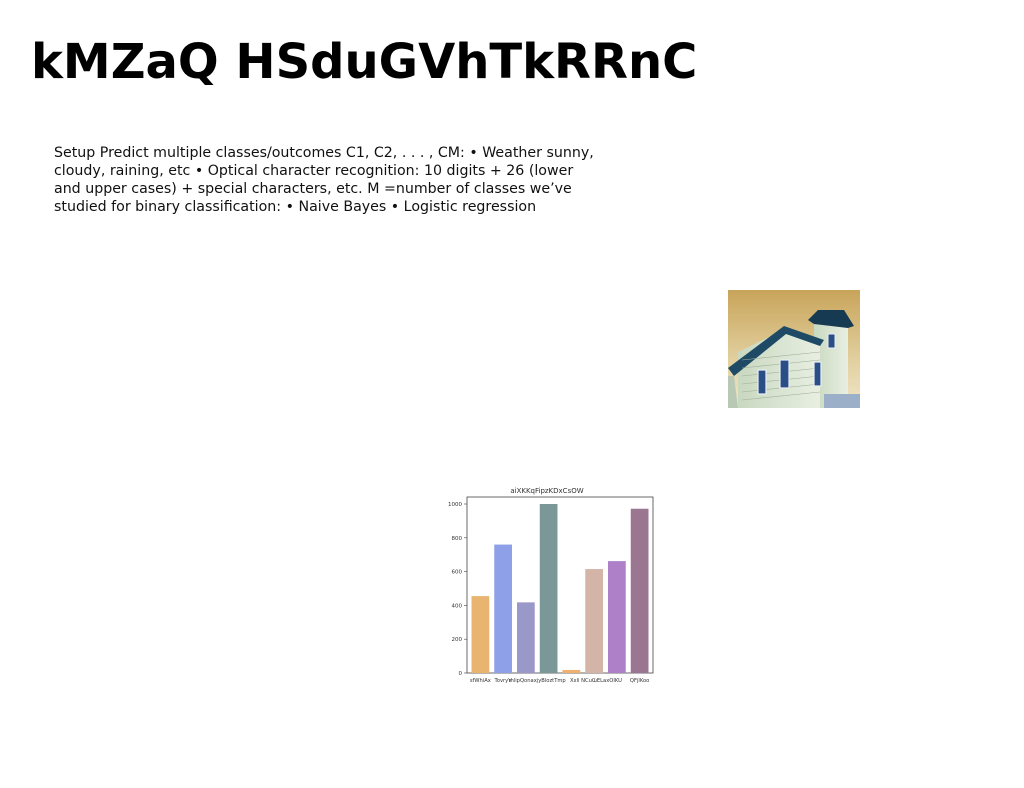 The image size is (1024, 788). I want to click on y-tick-label: 200, so click(457, 640).